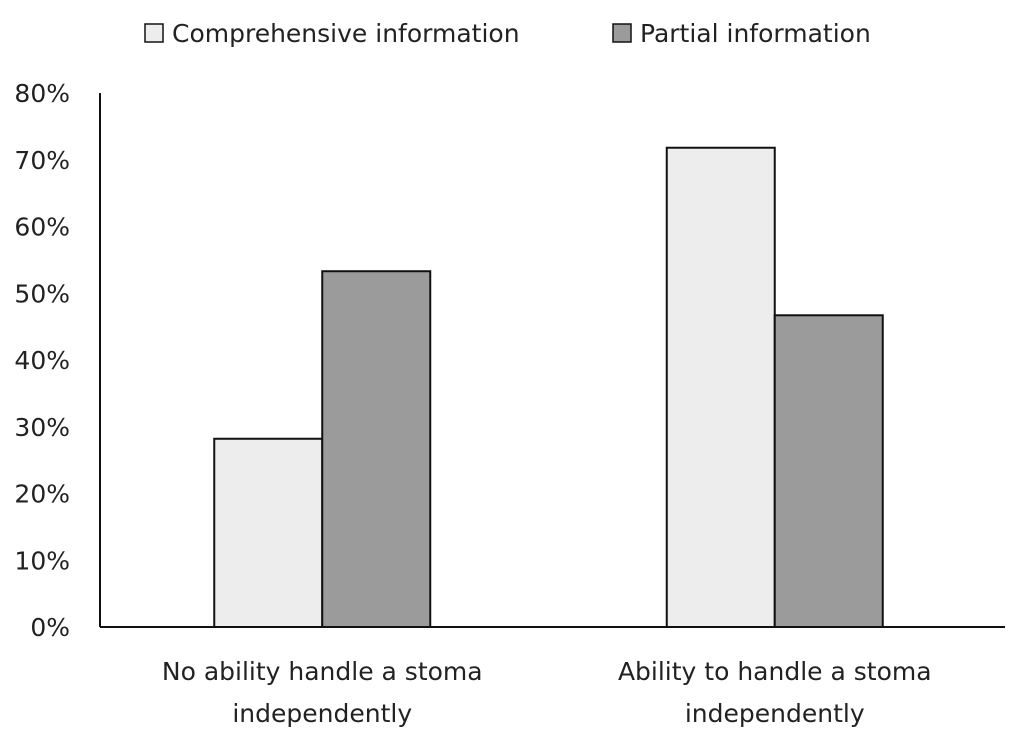  I want to click on y-tick-label: 0%, so click(50, 627).